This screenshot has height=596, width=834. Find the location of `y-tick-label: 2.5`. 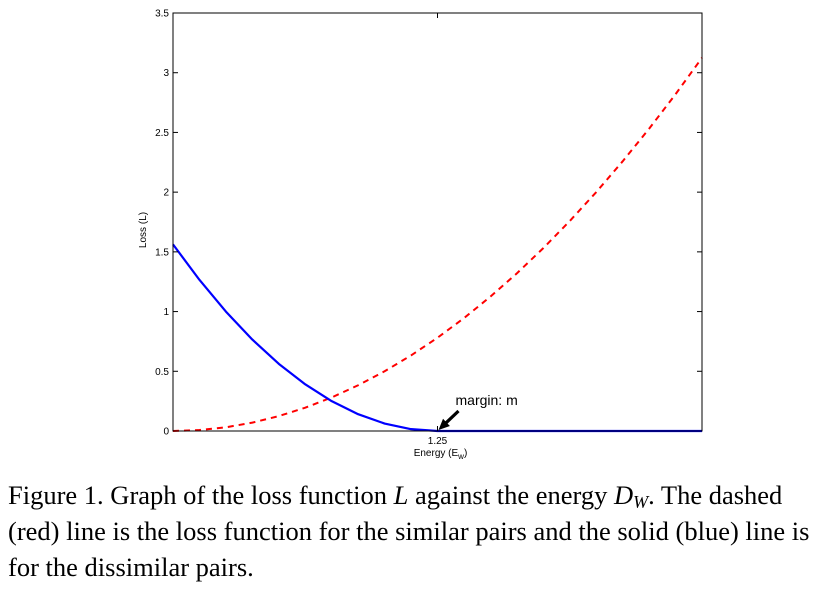

y-tick-label: 2.5 is located at coordinates (162, 133).